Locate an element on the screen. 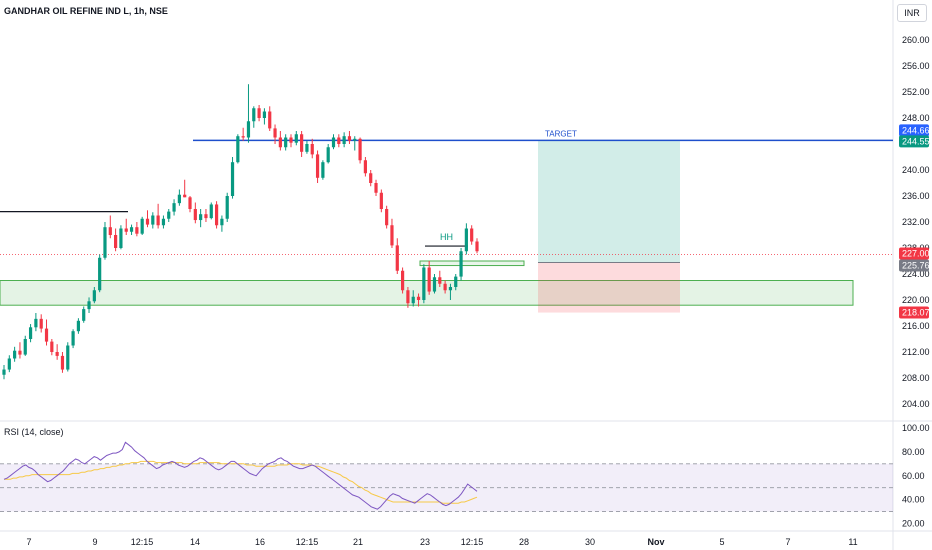  target-price-badge: 244.55 is located at coordinates (916, 141).